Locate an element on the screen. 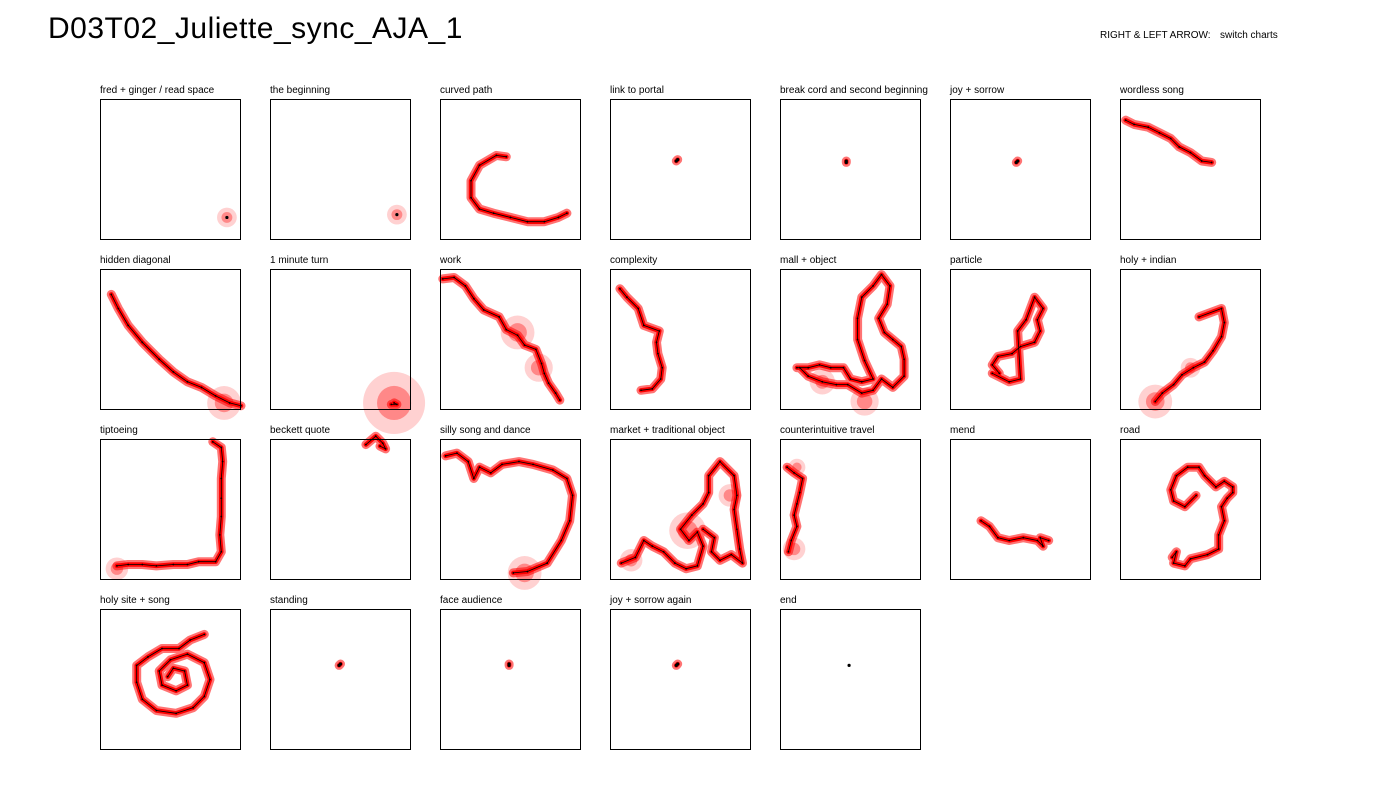 The height and width of the screenshot is (800, 1400). keyboard-hint-keys: RIGHT & LEFT ARROW: is located at coordinates (1155, 35).